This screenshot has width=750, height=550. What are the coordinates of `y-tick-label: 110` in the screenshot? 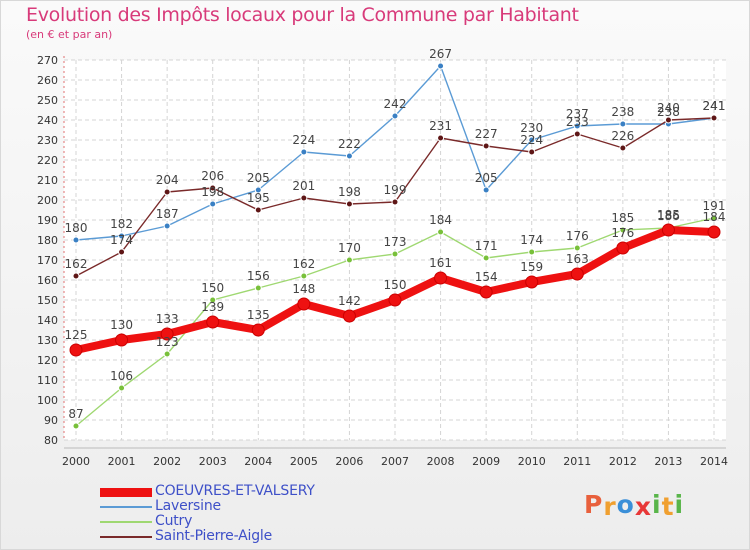 It's located at (47, 380).